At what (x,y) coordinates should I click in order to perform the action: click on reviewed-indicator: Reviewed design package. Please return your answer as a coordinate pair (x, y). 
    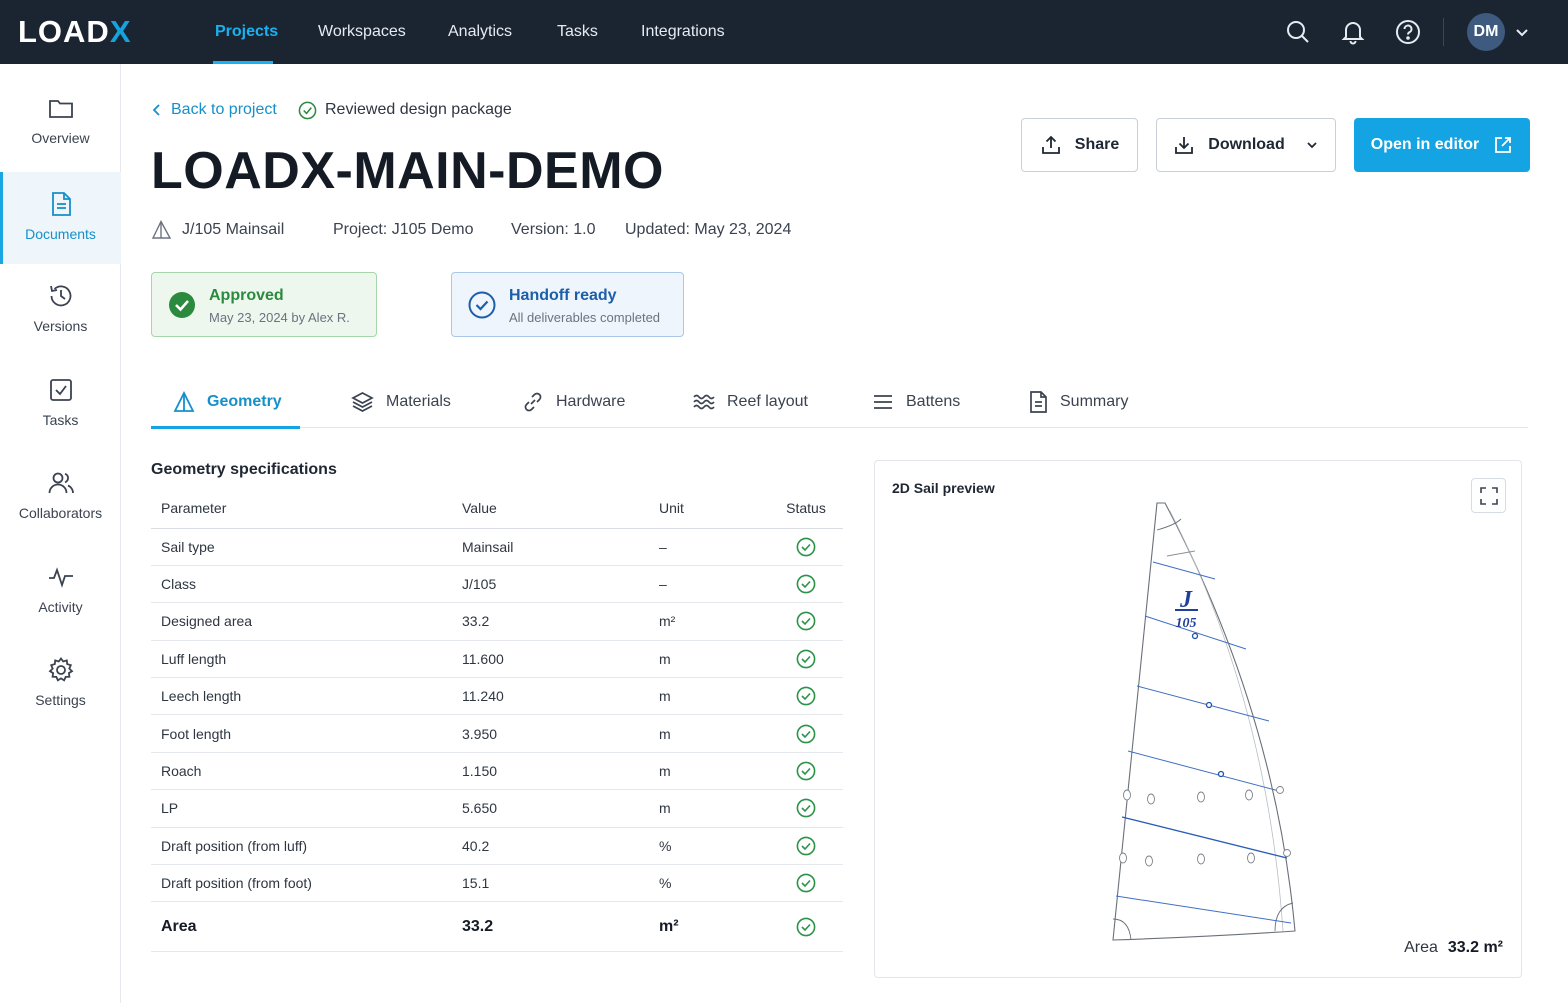
    Looking at the image, I should click on (405, 110).